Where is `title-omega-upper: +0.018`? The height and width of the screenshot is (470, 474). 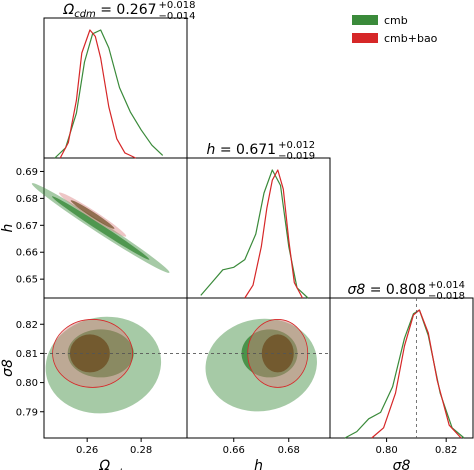
title-omega-upper: +0.018 is located at coordinates (177, 5).